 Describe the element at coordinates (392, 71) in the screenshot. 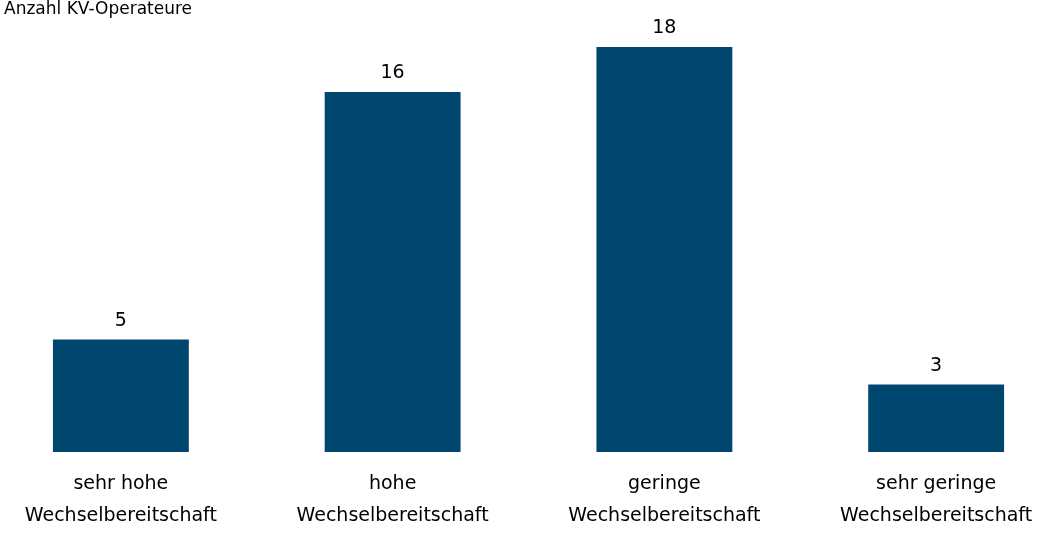

I see `data-label: 16` at that location.